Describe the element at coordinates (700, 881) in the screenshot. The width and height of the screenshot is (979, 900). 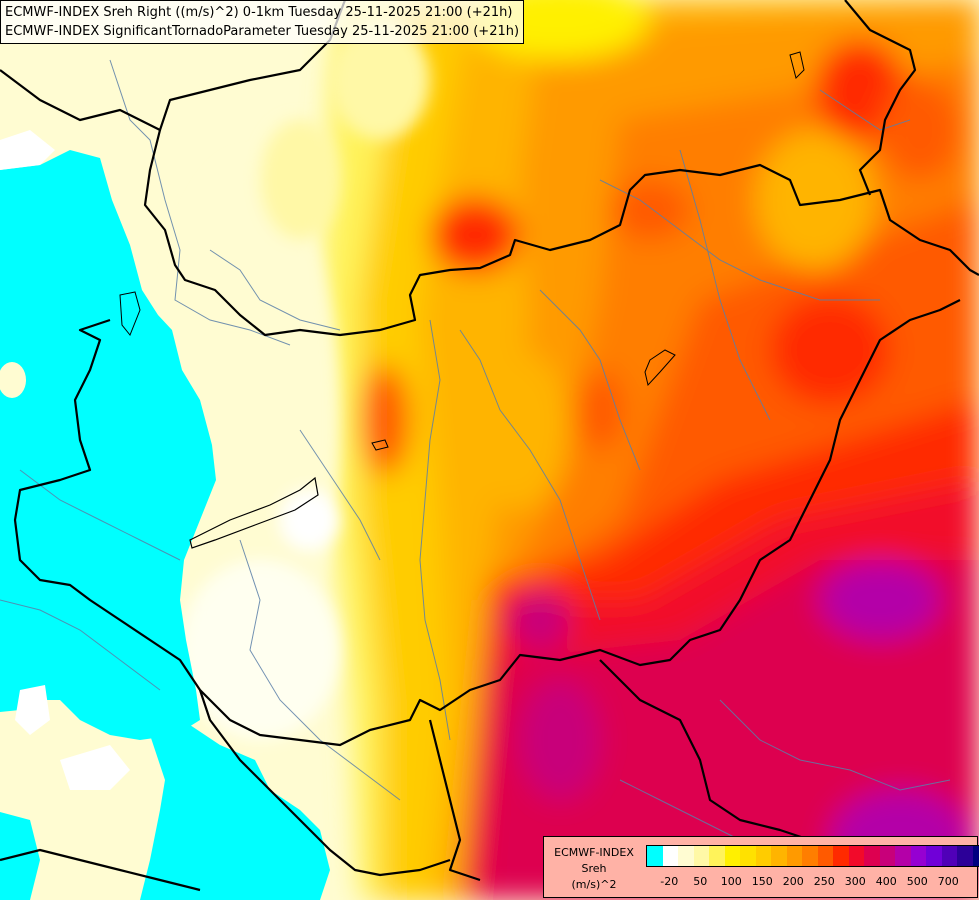
I see `legend-tick-label: 50` at that location.